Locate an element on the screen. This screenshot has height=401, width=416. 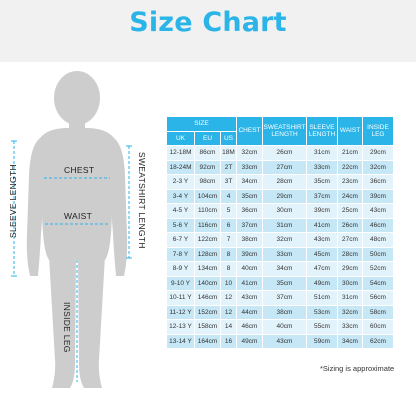
waist-cell: 33cm is located at coordinates (350, 327).